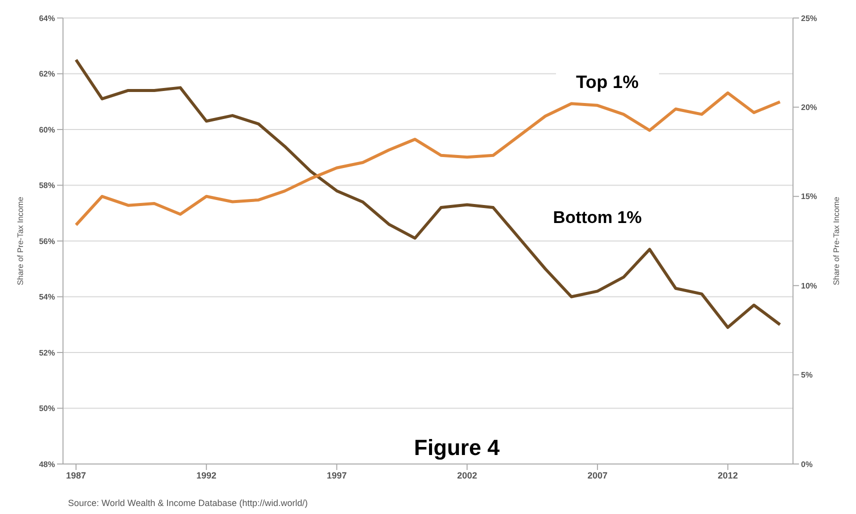 Image resolution: width=856 pixels, height=514 pixels. Describe the element at coordinates (728, 475) in the screenshot. I see `x-tick-label: 2012` at that location.